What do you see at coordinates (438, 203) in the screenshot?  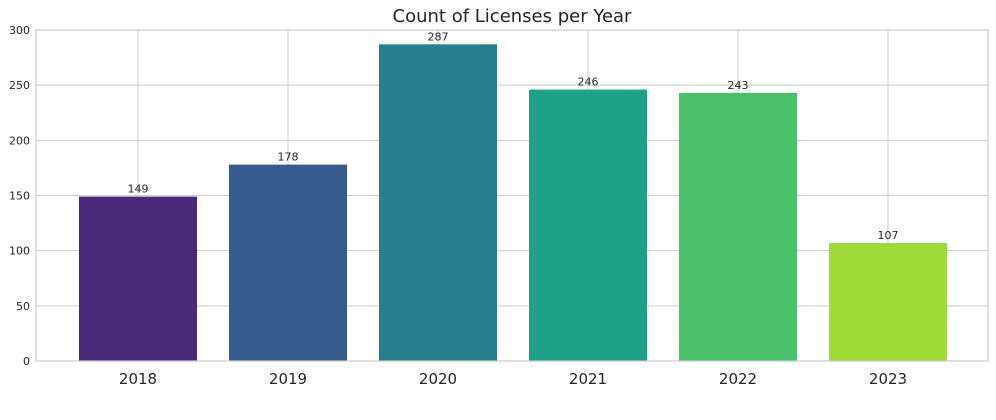 I see `bar-2020` at bounding box center [438, 203].